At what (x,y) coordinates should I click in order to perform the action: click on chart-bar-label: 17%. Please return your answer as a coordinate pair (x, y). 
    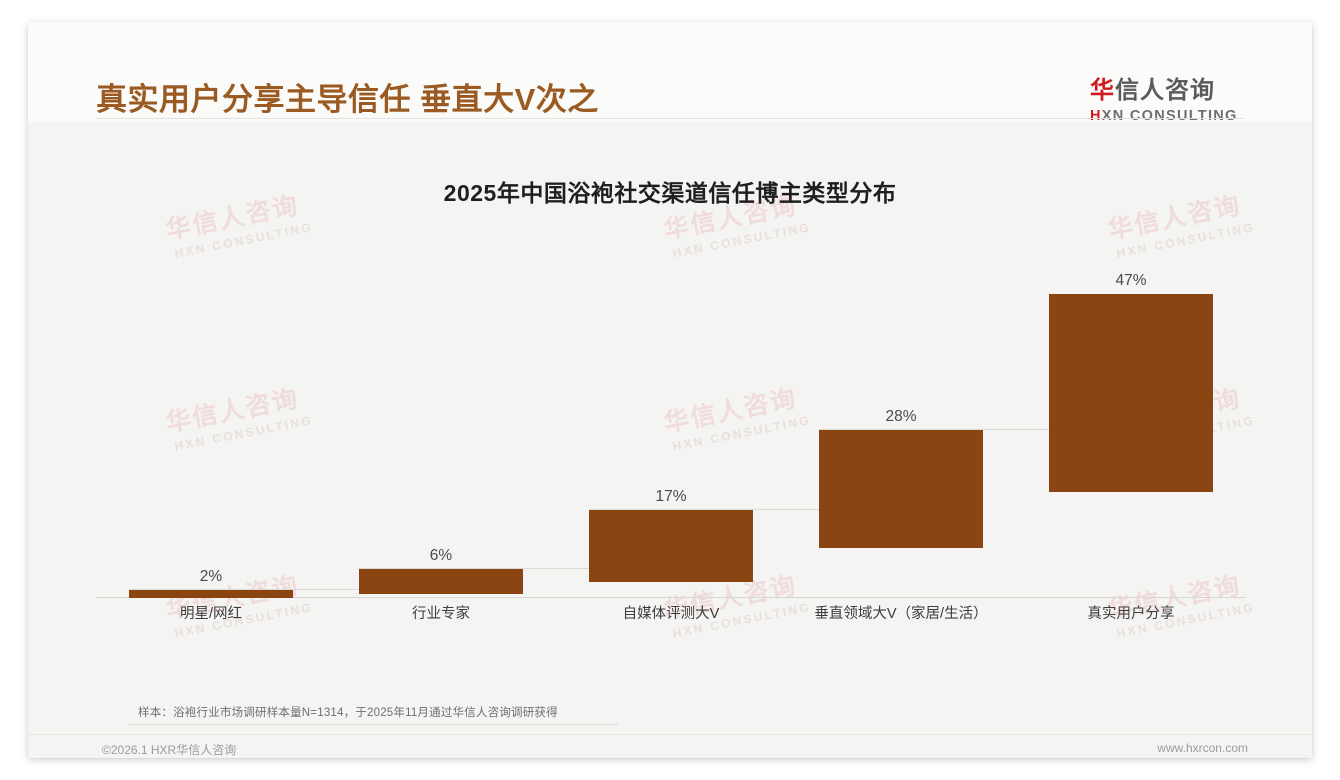
    Looking at the image, I should click on (671, 497).